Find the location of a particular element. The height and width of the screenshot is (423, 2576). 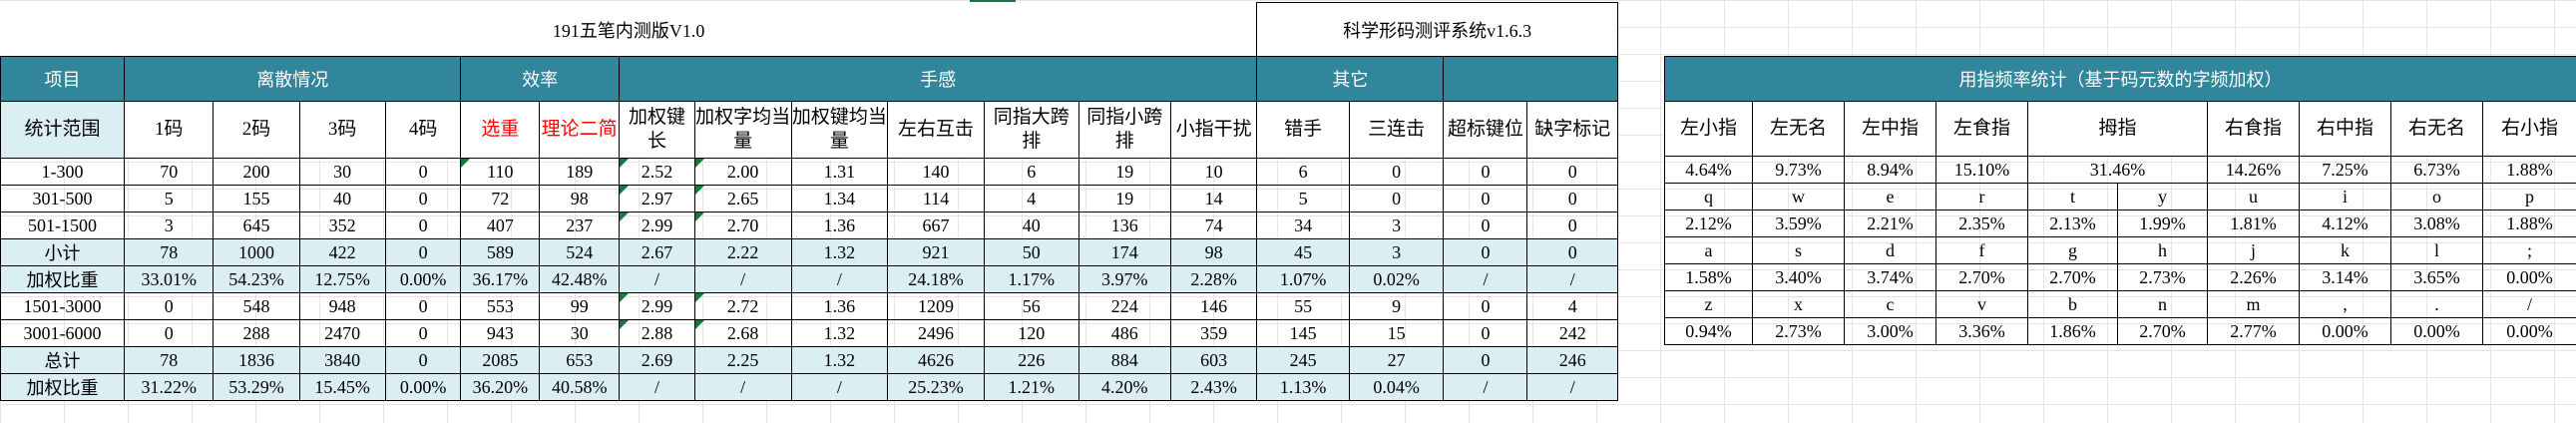

row-label: 1-300 is located at coordinates (63, 172).